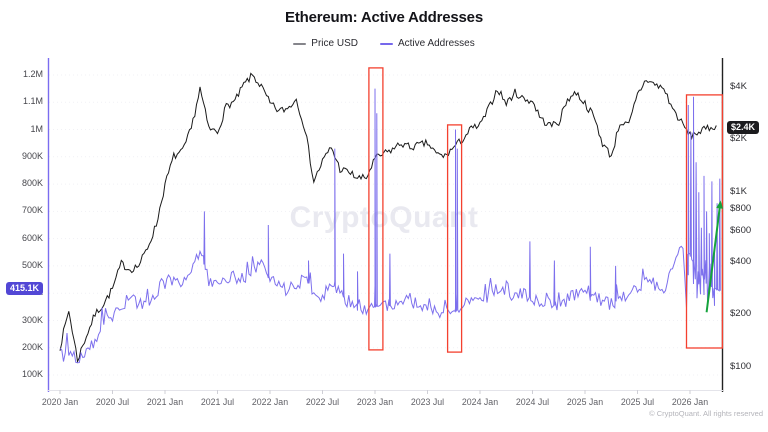 Image resolution: width=768 pixels, height=432 pixels. Describe the element at coordinates (60, 402) in the screenshot. I see `x-axis-tick: 2020 Jan` at that location.